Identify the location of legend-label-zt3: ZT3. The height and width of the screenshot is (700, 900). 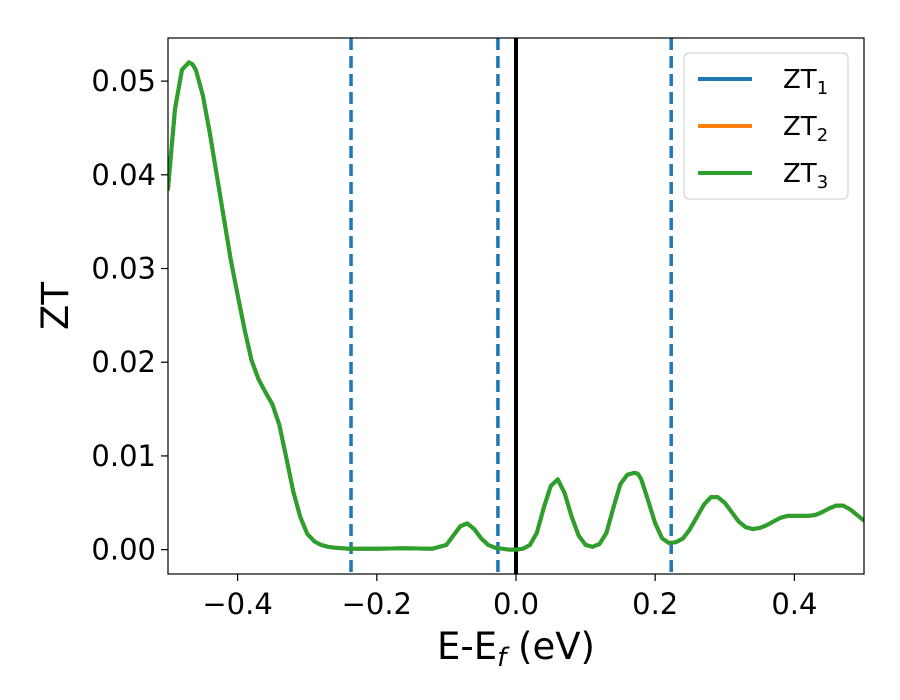
(805, 176).